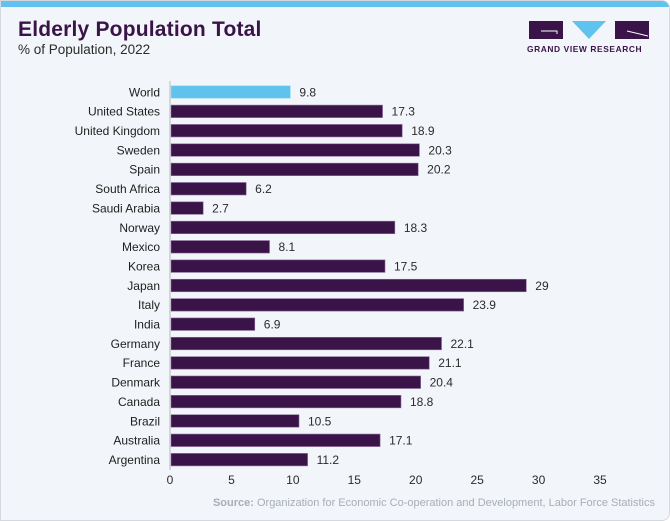 The height and width of the screenshot is (521, 670). Describe the element at coordinates (442, 383) in the screenshot. I see `value-label: 20.4` at that location.